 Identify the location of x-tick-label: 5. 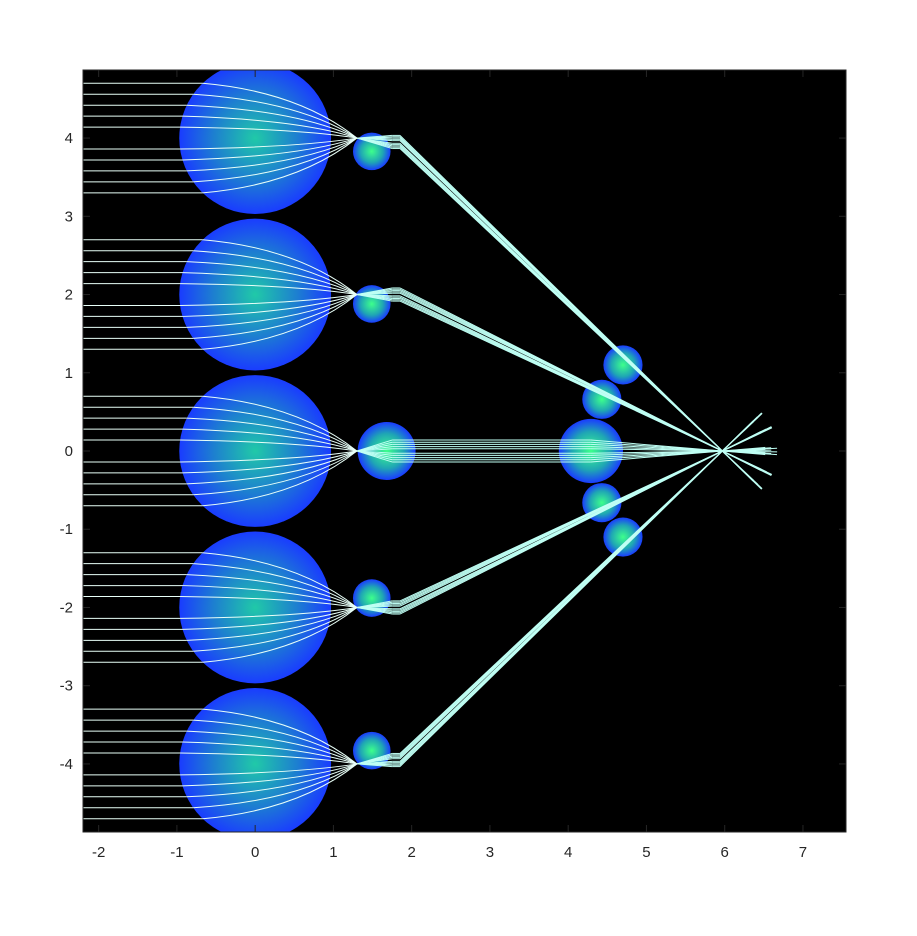
(646, 852).